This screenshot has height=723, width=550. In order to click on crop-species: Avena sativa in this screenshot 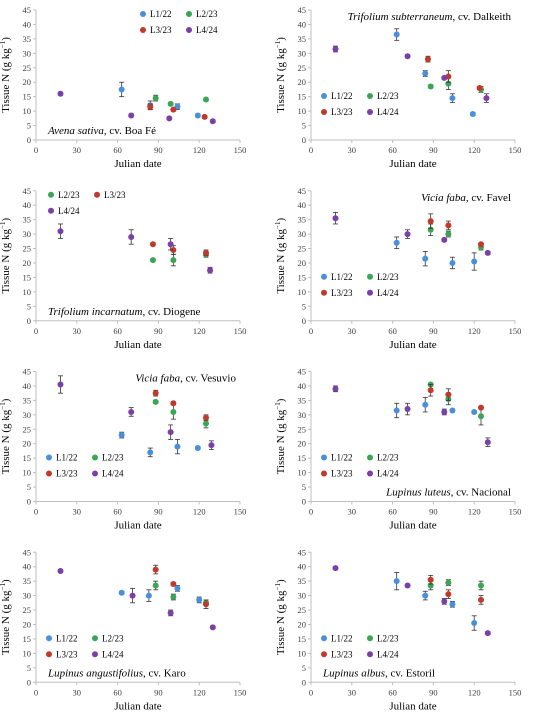, I will do `click(75, 131)`.